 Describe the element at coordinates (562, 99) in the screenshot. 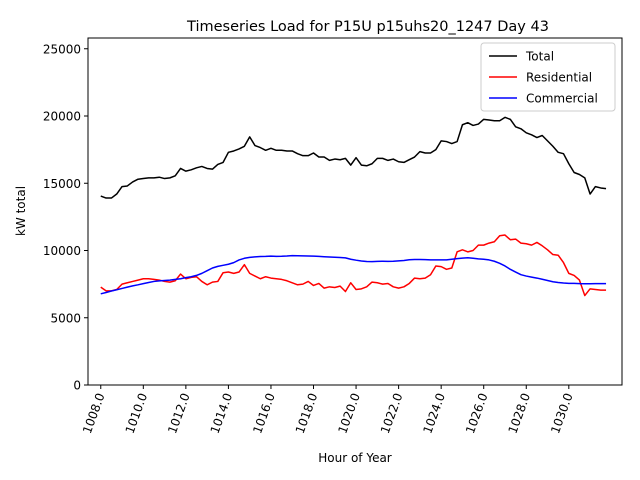

I see `legend-label-commercial: Commercial` at that location.